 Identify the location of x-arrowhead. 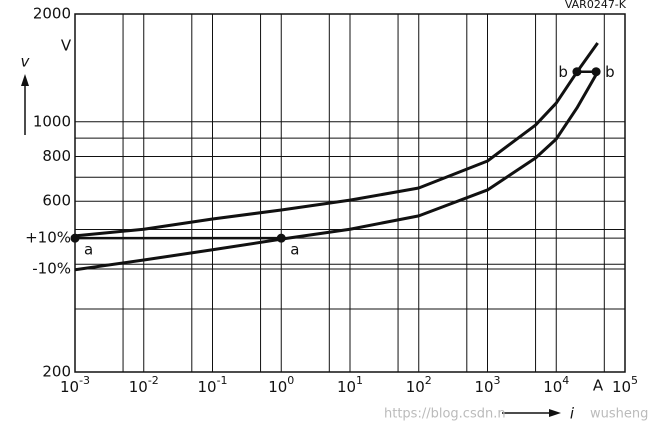
(555, 413).